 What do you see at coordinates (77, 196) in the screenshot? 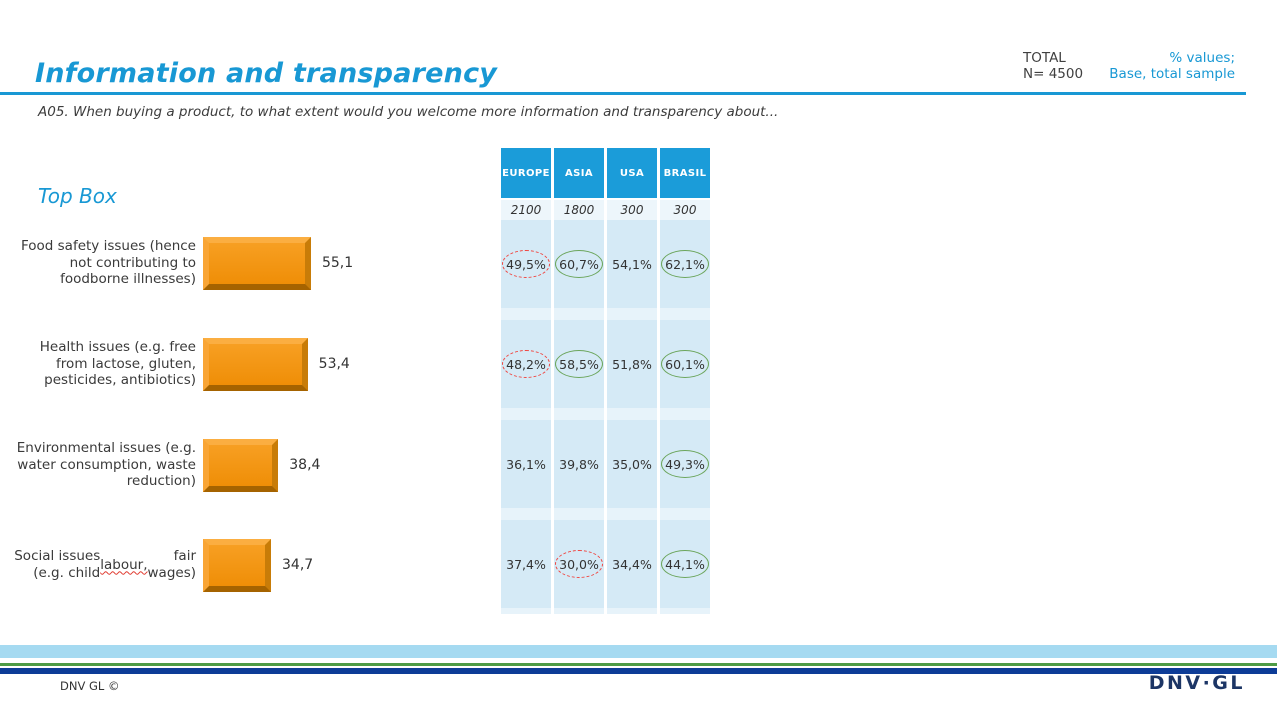
I see `chart-title: Top Box` at bounding box center [77, 196].